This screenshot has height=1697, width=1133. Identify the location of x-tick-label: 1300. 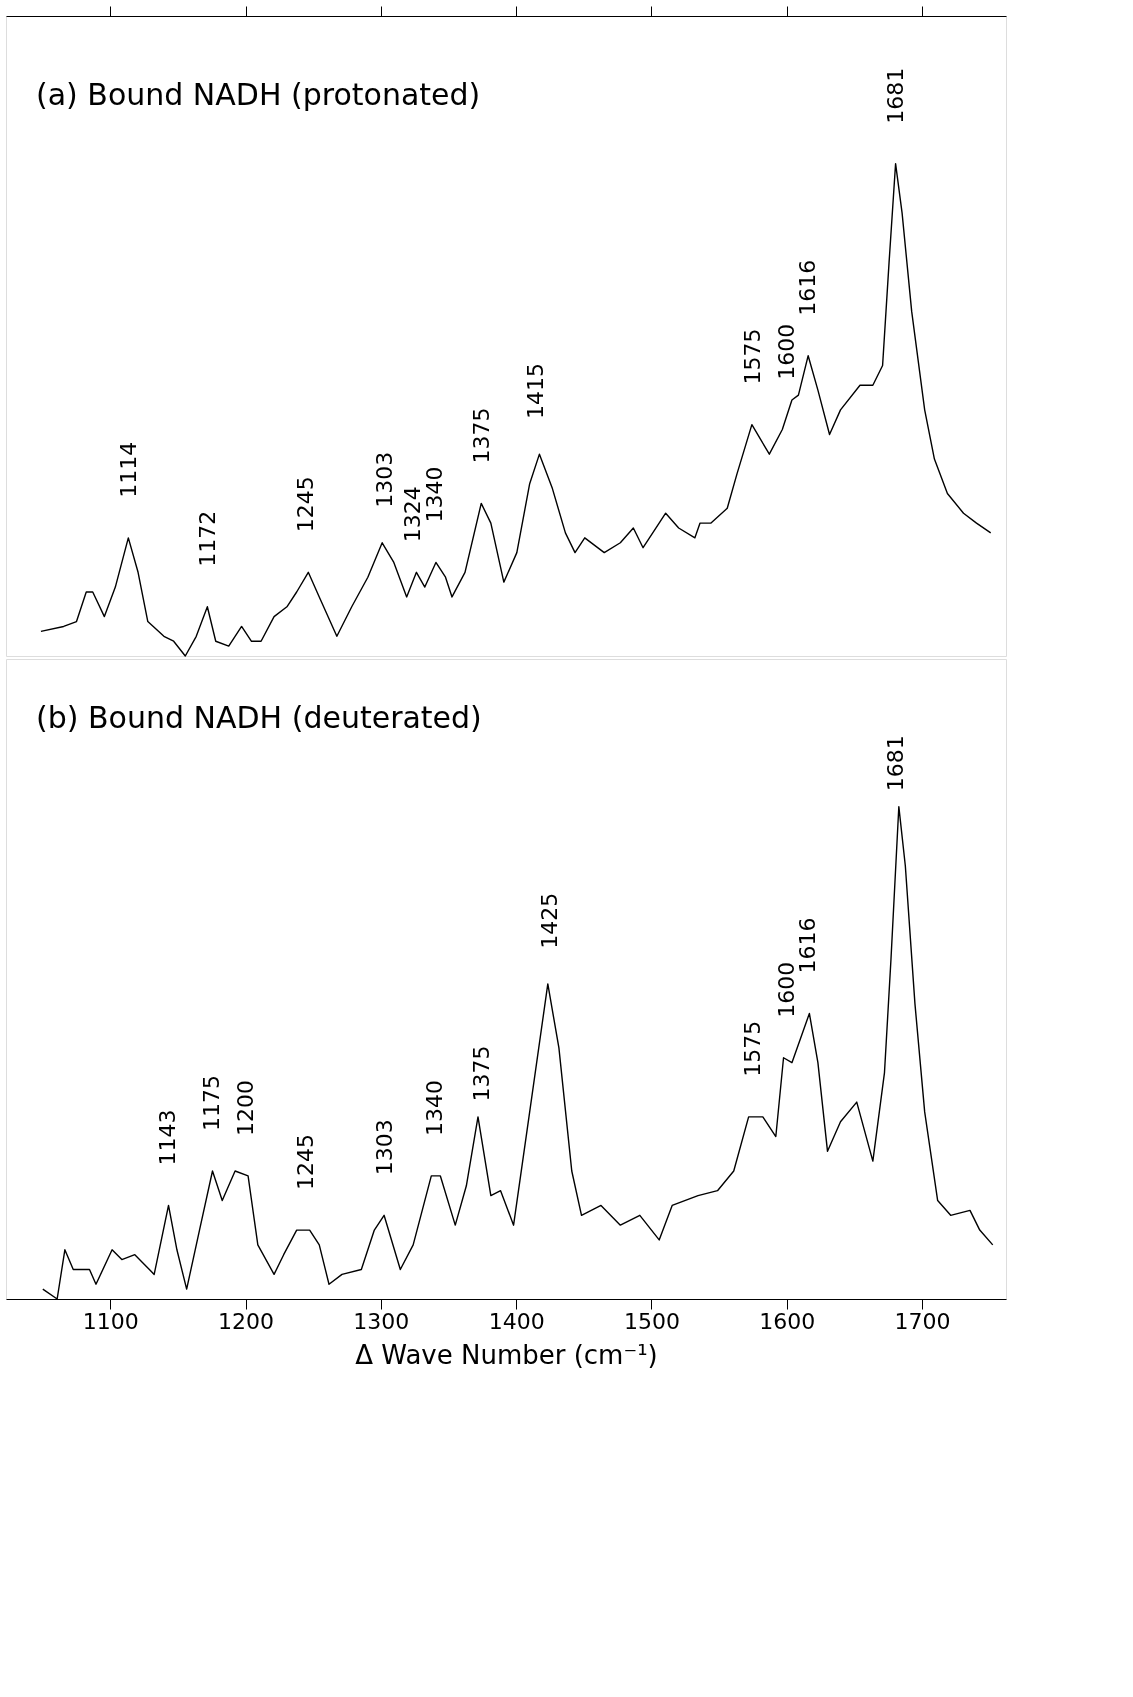
(381, 1321).